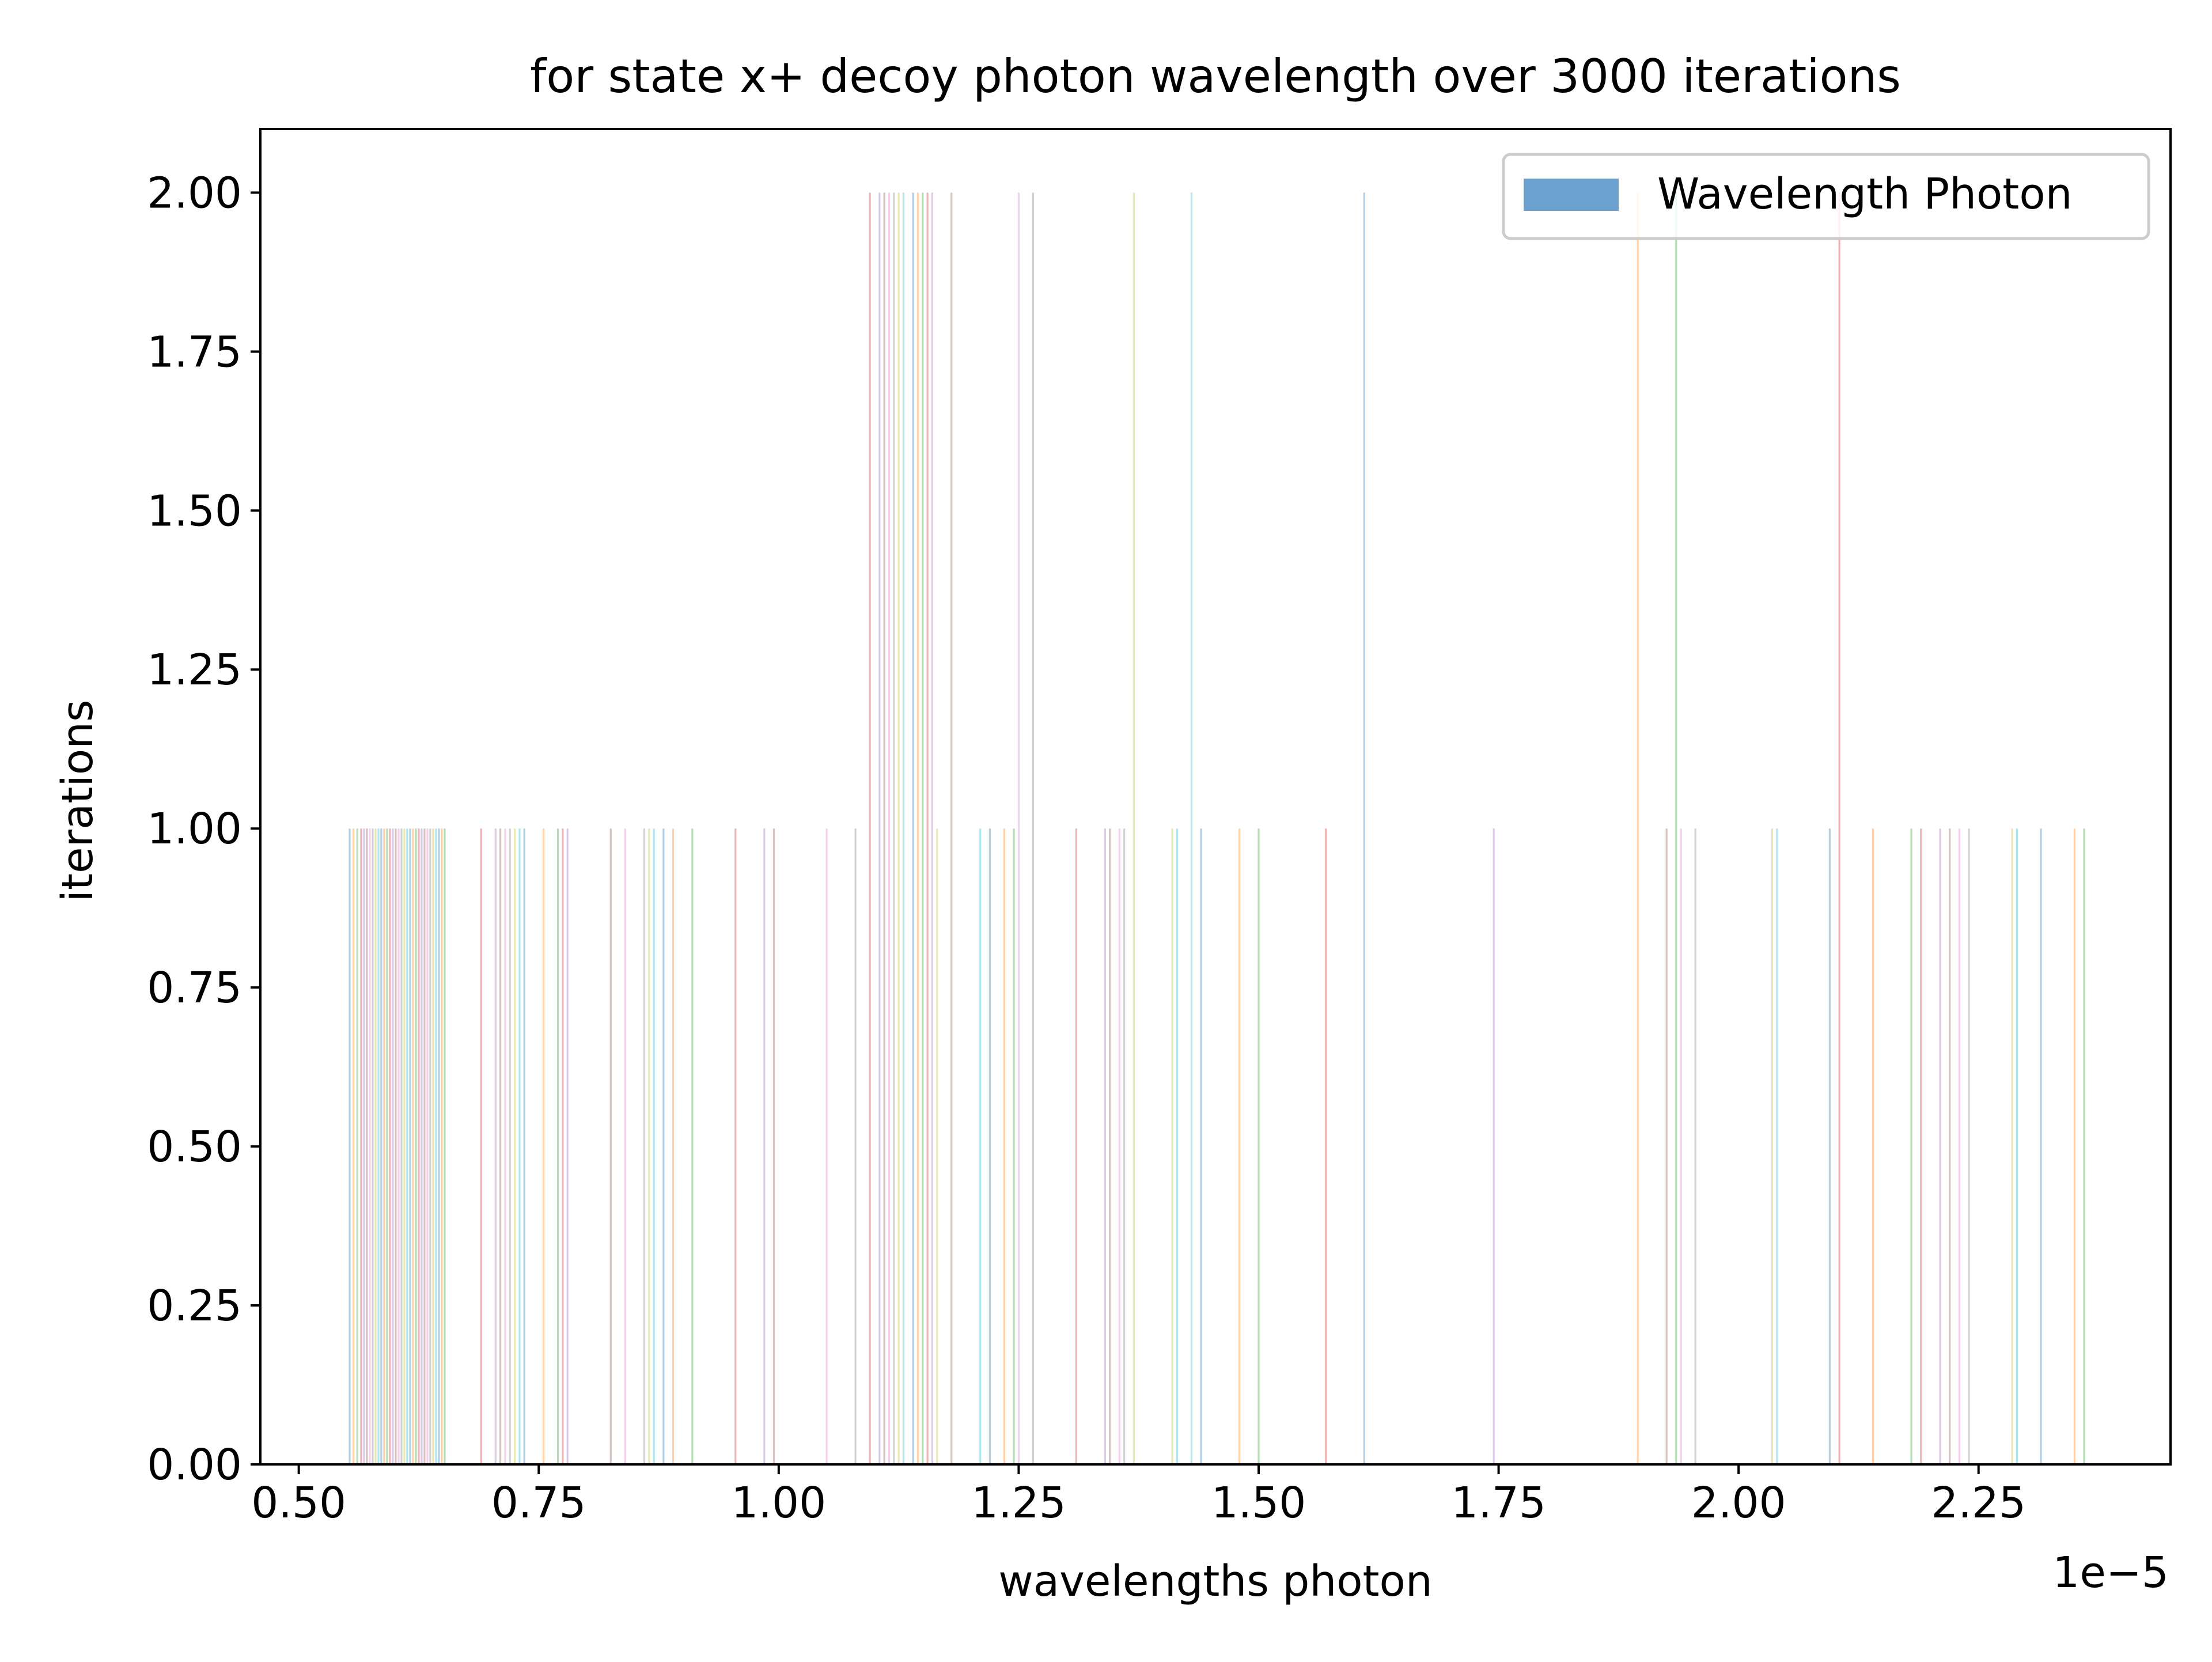 Image resolution: width=2212 pixels, height=1662 pixels. What do you see at coordinates (194, 1147) in the screenshot?
I see `y-tick-label: 0.50` at bounding box center [194, 1147].